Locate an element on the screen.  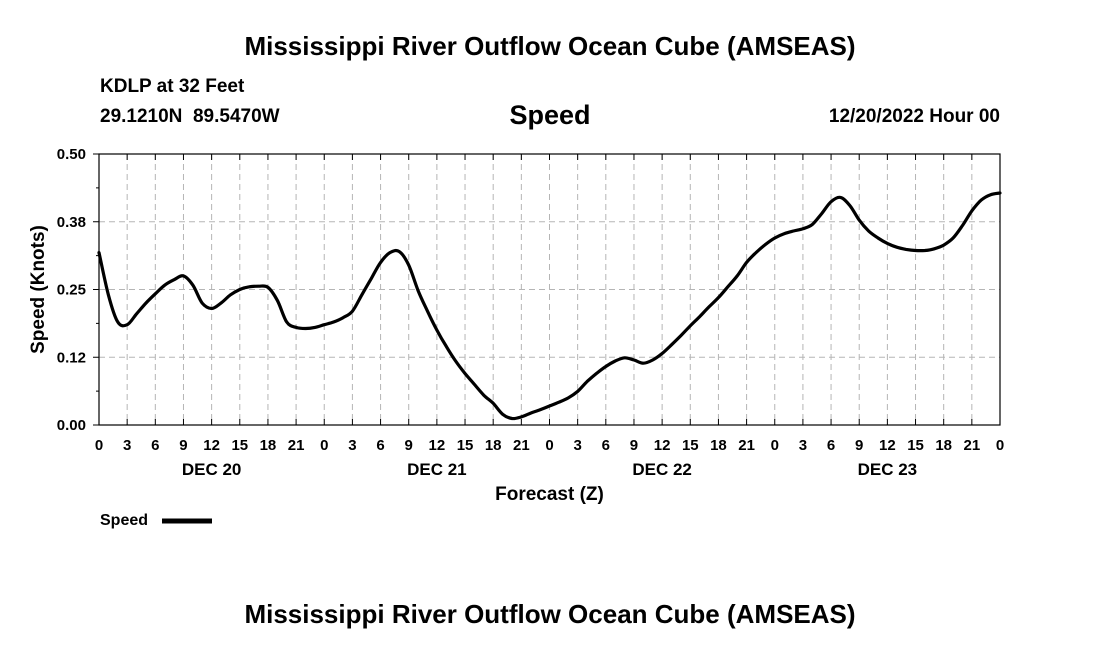
y-axis: 0.00 0.12 0.25 0.38 0.50 is located at coordinates (78, 290).